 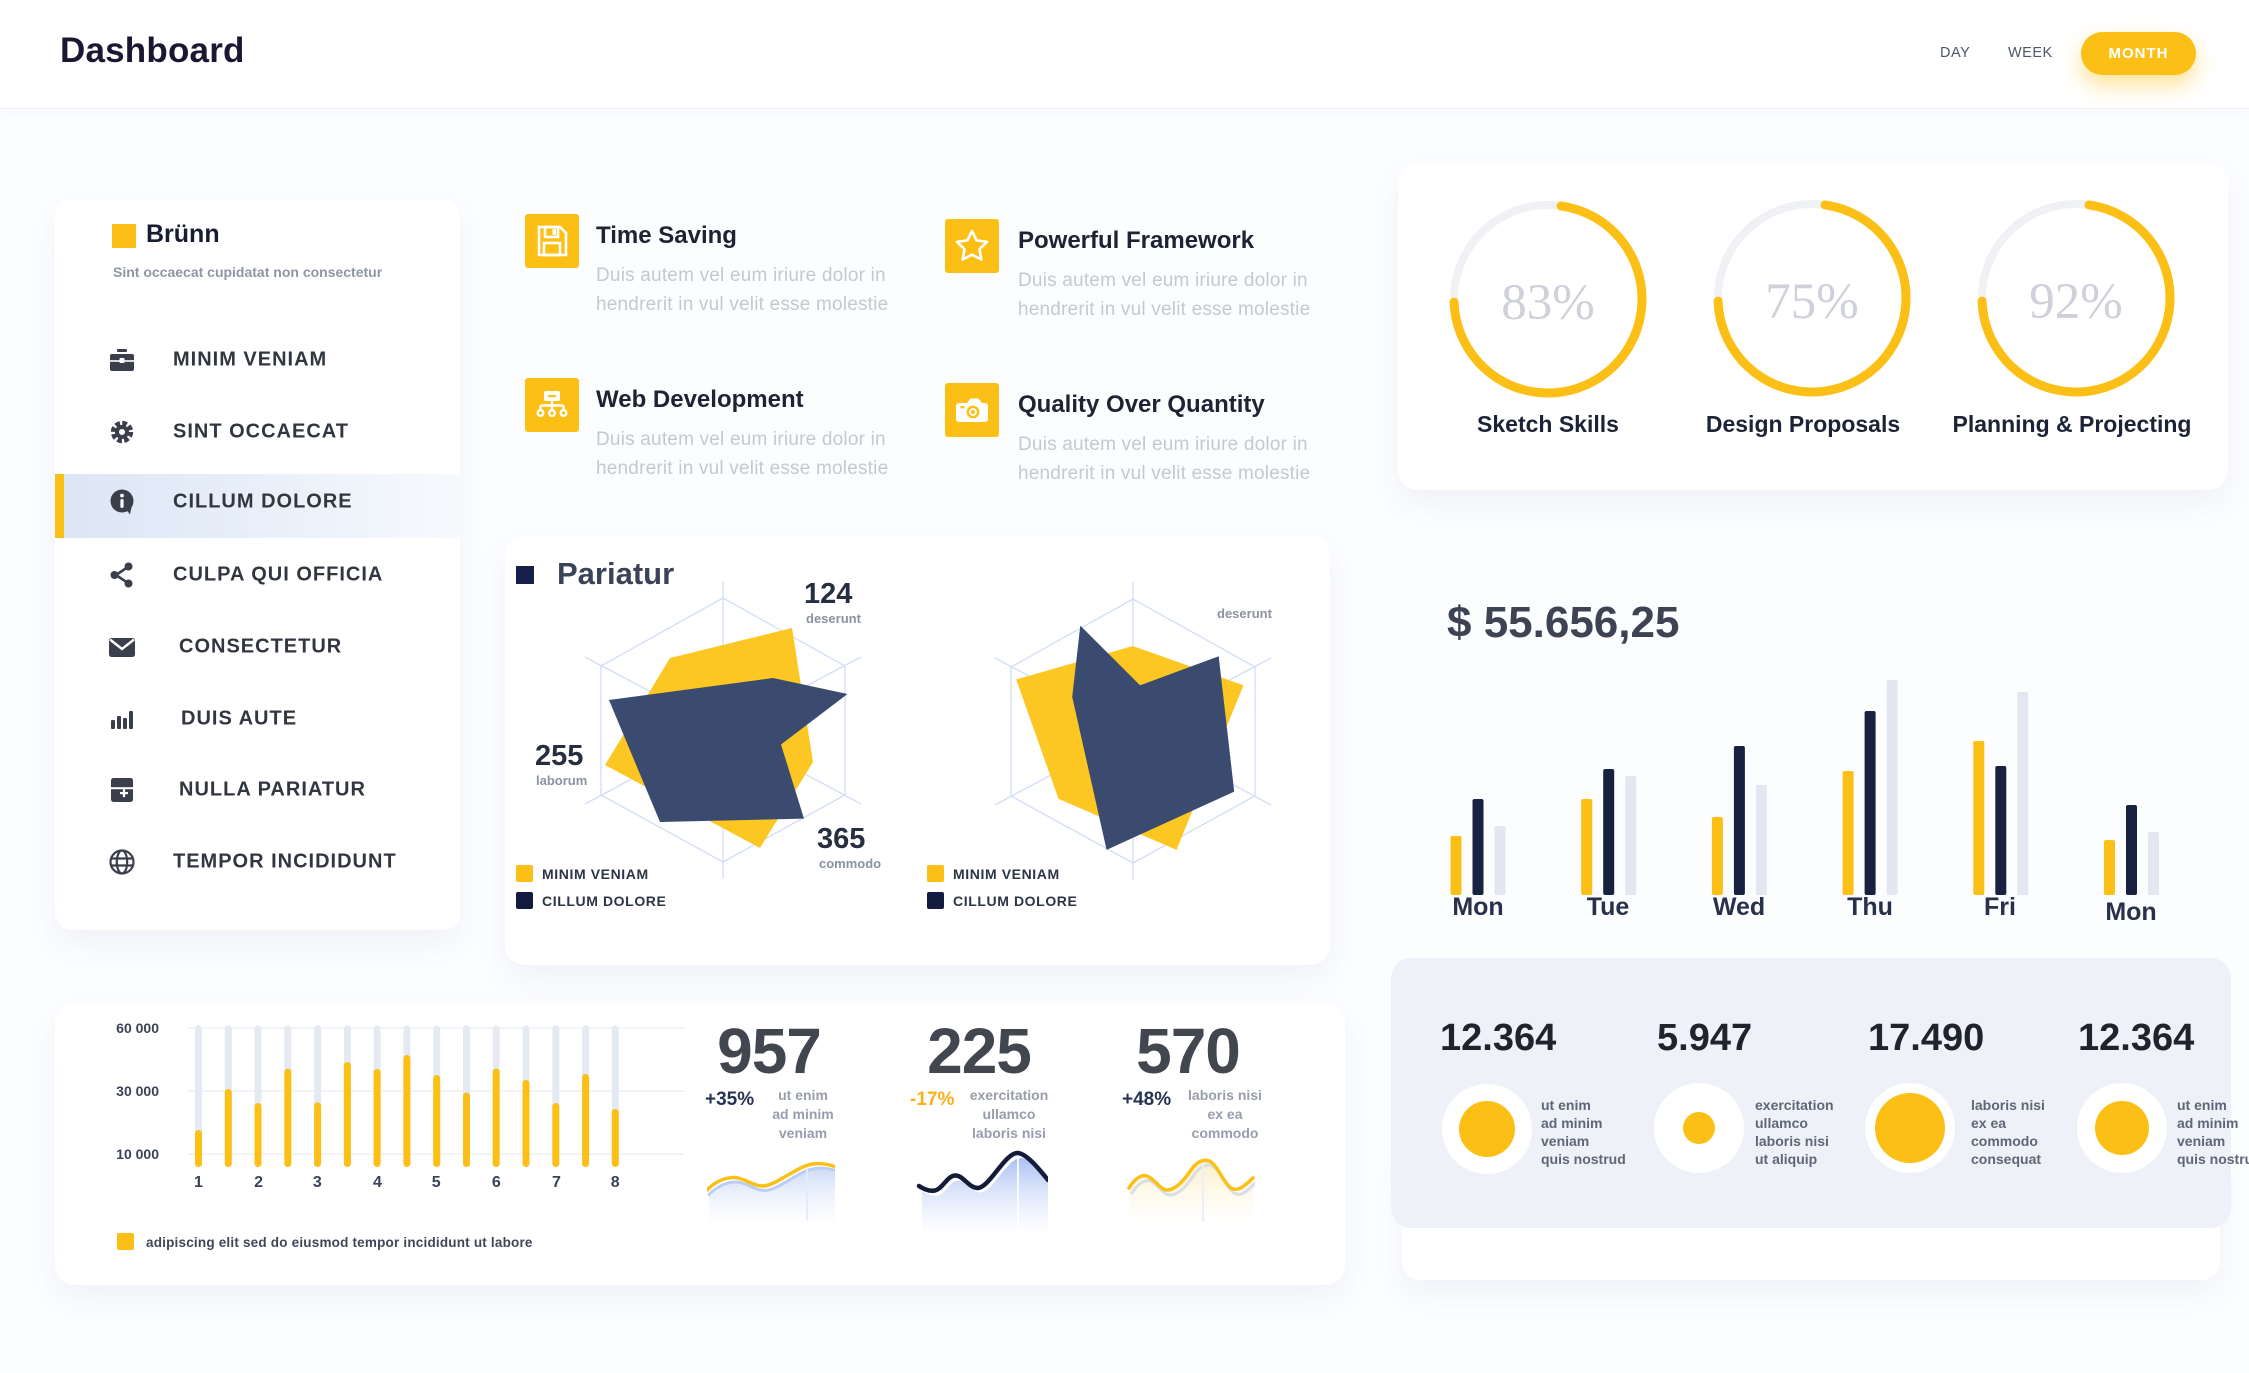 I want to click on svg-text: 92%, so click(x=2075, y=302).